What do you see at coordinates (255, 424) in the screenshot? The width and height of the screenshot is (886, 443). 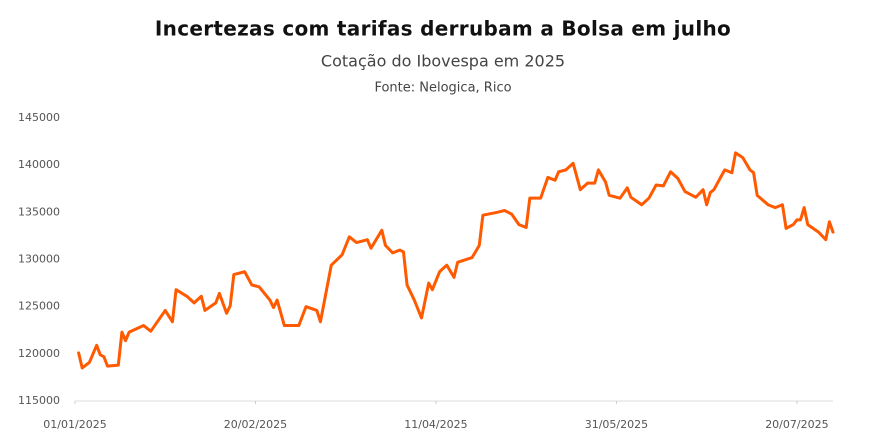 I see `x-tick-label: 20/02/2025` at bounding box center [255, 424].